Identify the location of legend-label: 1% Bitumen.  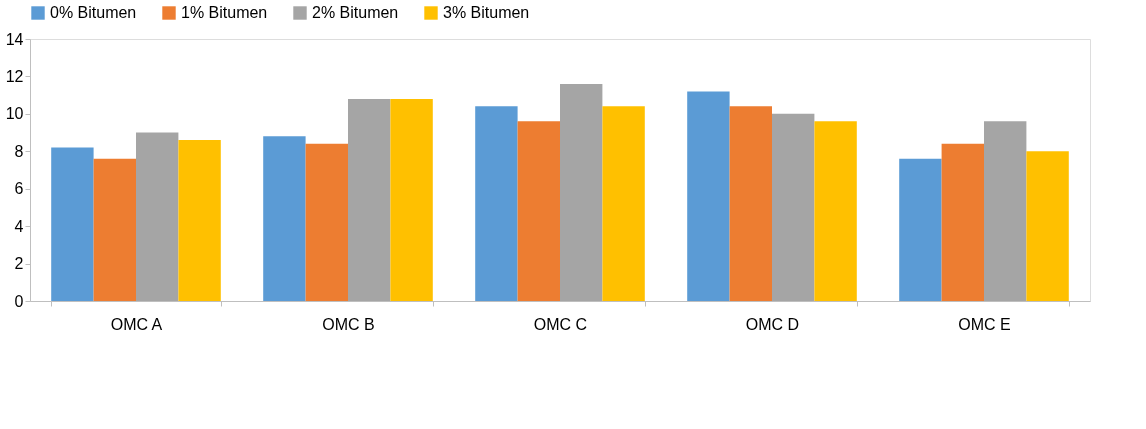
(224, 12).